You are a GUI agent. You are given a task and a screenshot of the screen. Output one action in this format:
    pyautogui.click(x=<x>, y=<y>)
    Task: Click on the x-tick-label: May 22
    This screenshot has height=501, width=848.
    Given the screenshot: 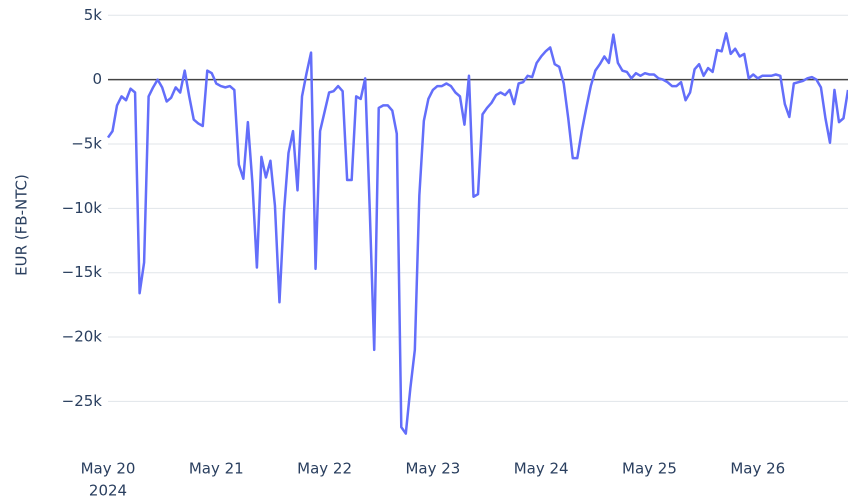 What is the action you would take?
    pyautogui.click(x=324, y=469)
    